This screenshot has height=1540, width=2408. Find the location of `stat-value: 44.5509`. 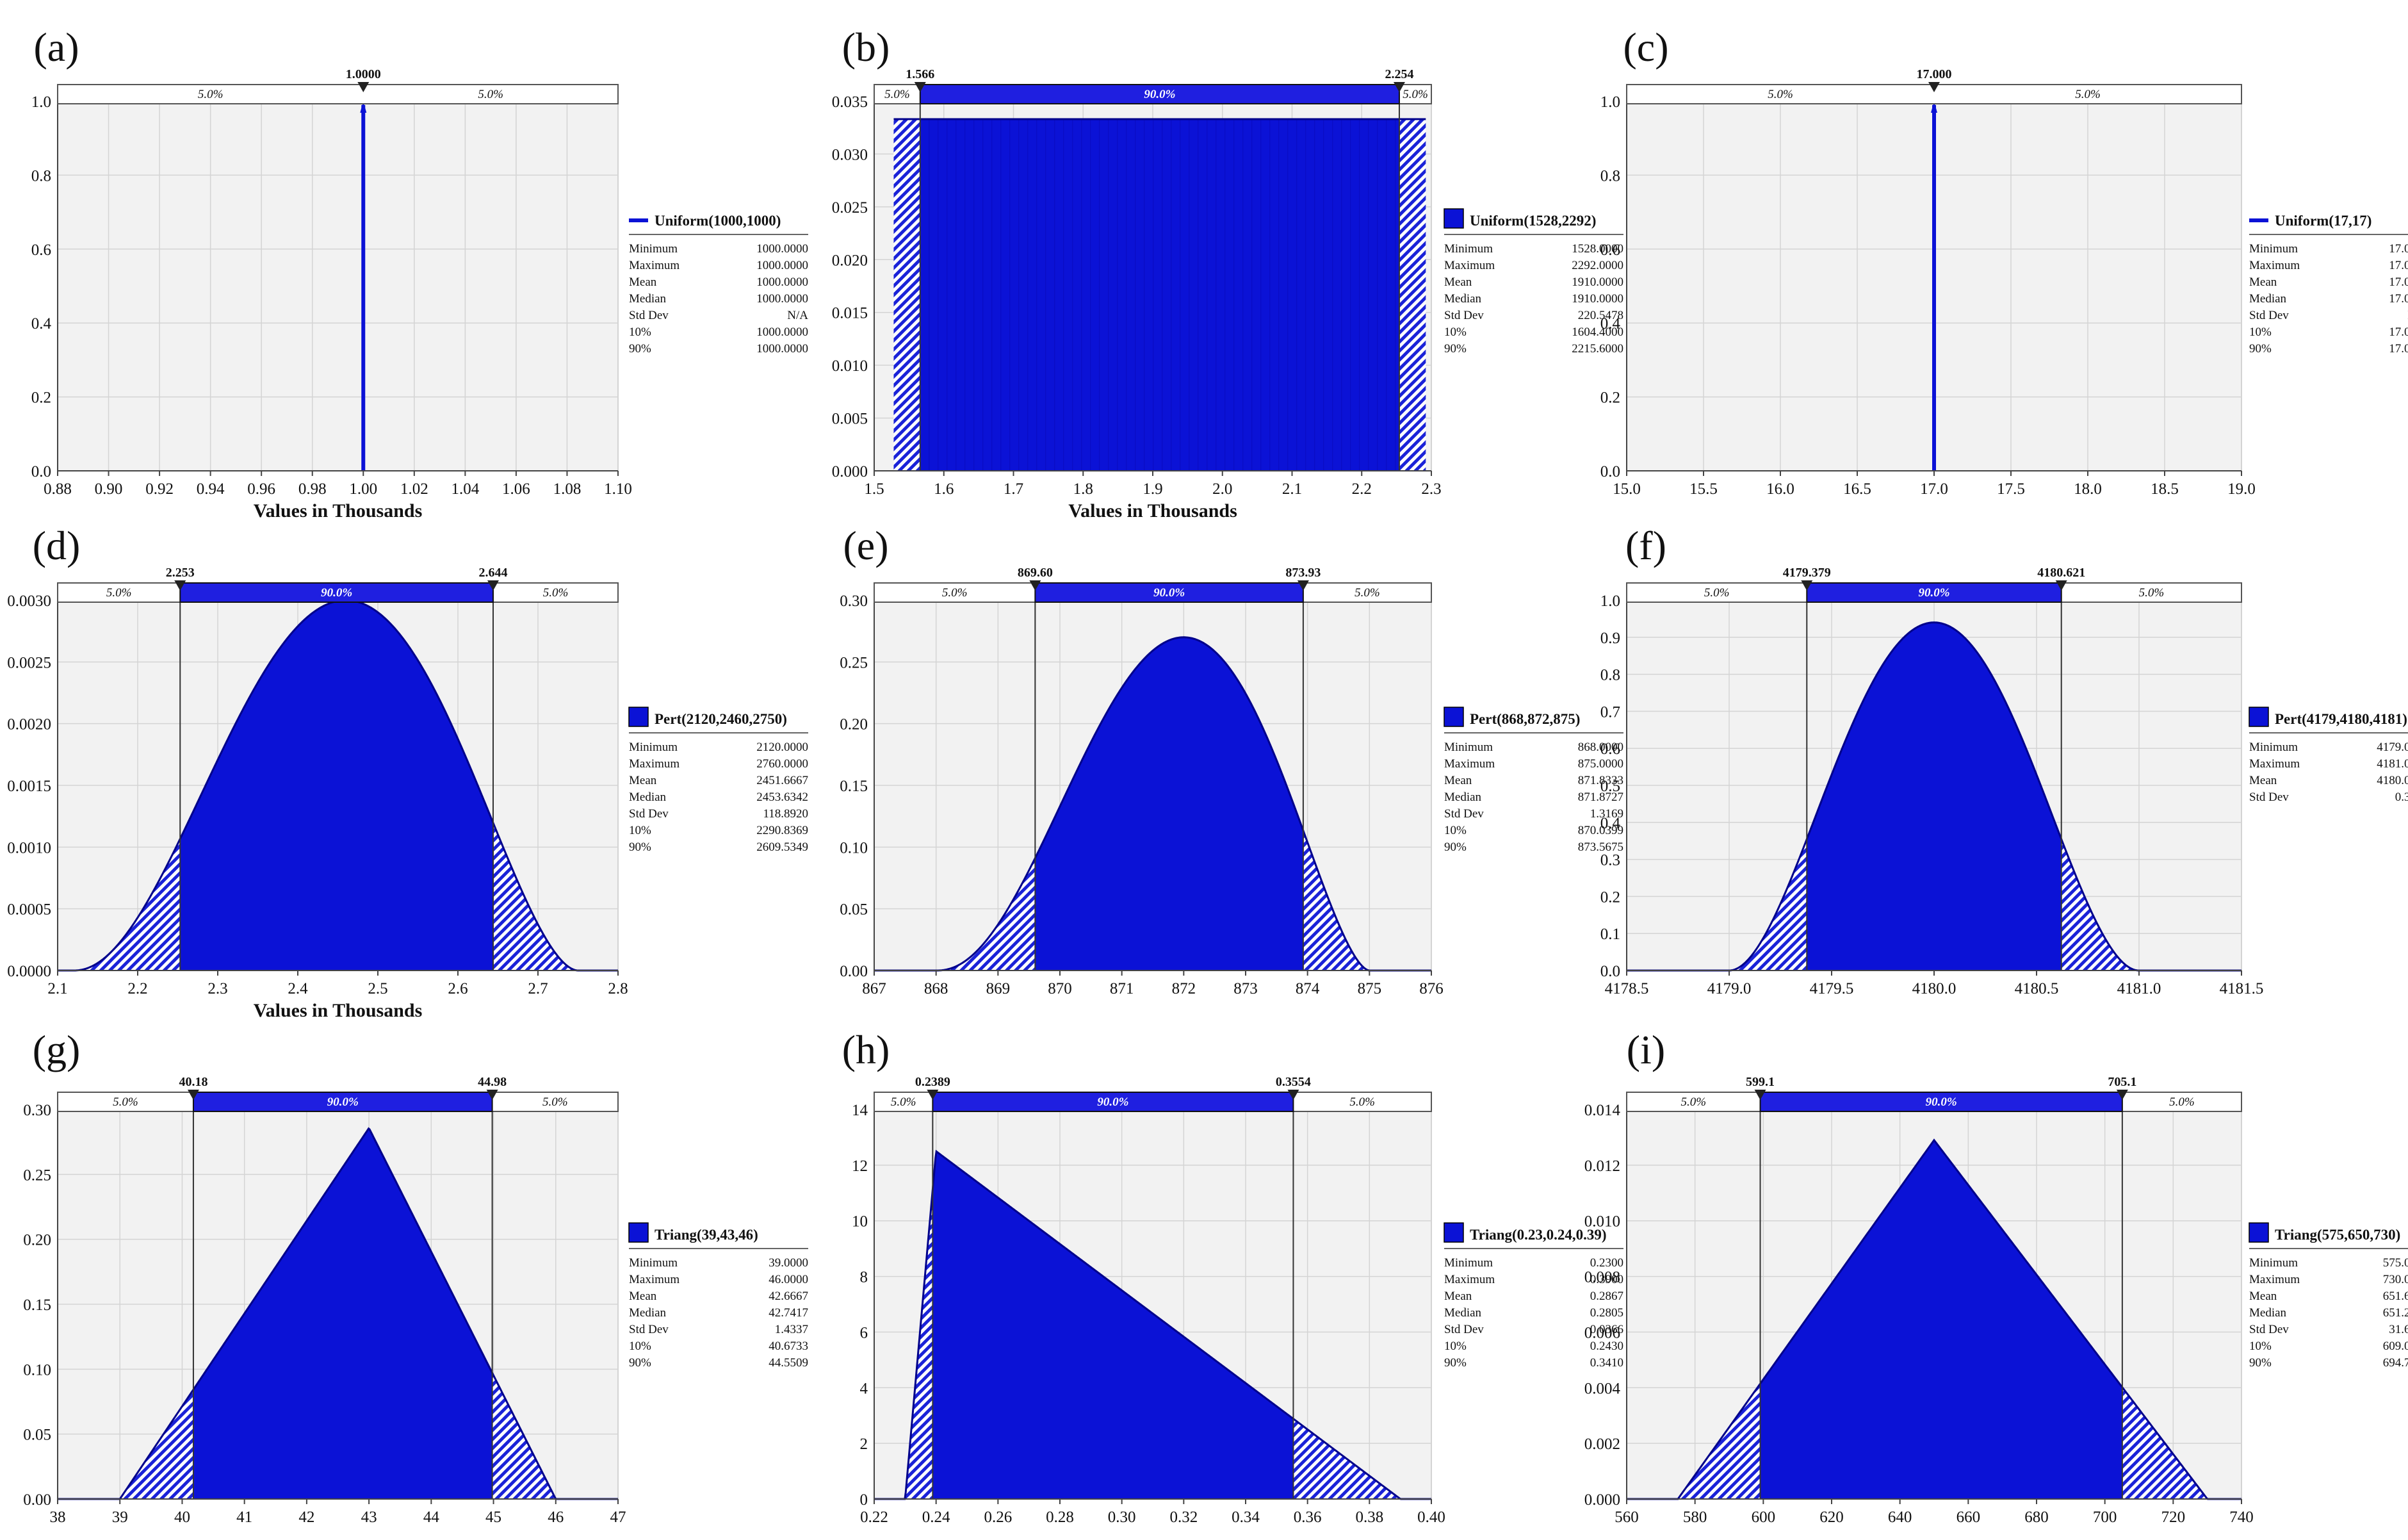

stat-value: 44.5509 is located at coordinates (788, 1363).